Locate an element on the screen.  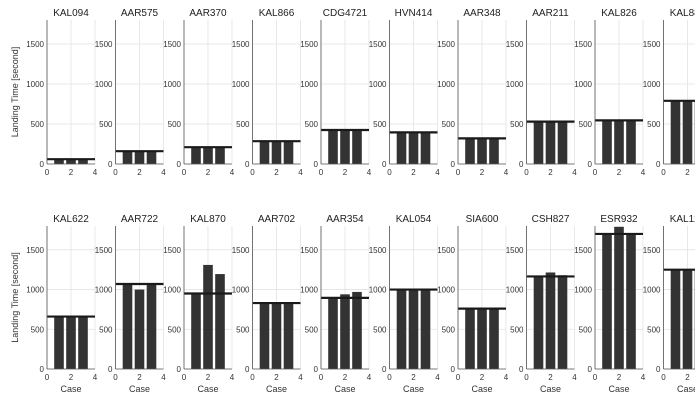
panel-title: KAL094 is located at coordinates (71, 13).